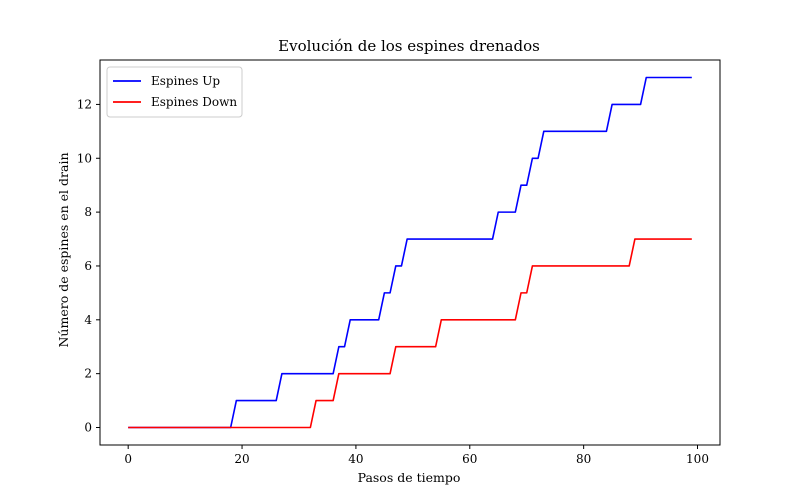  Describe the element at coordinates (84, 158) in the screenshot. I see `y-tick-label: 10` at that location.